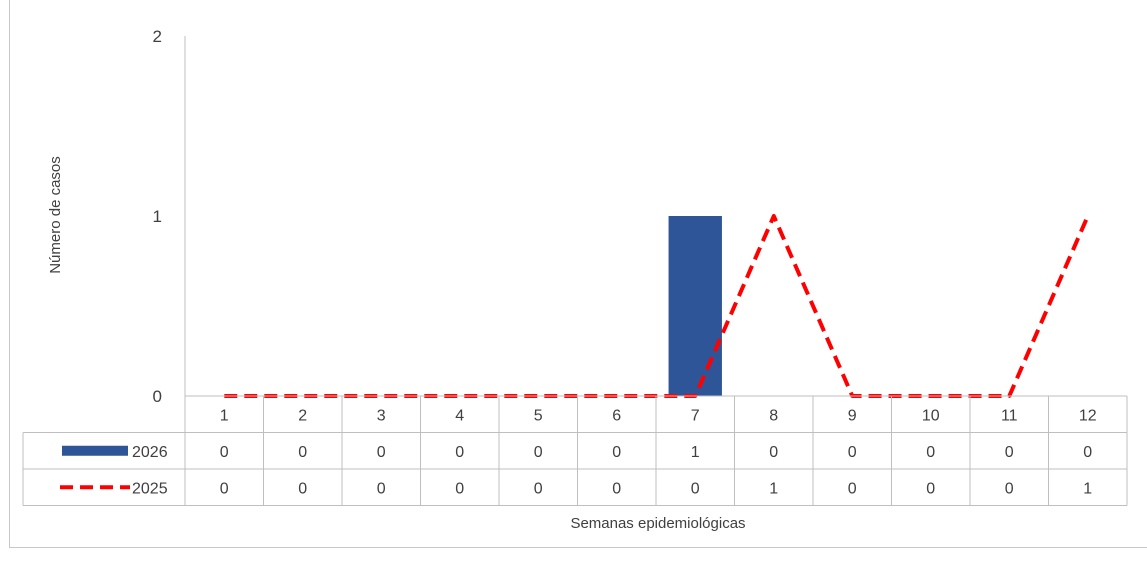 The height and width of the screenshot is (563, 1147). Describe the element at coordinates (157, 396) in the screenshot. I see `y-tick-label: 0` at that location.